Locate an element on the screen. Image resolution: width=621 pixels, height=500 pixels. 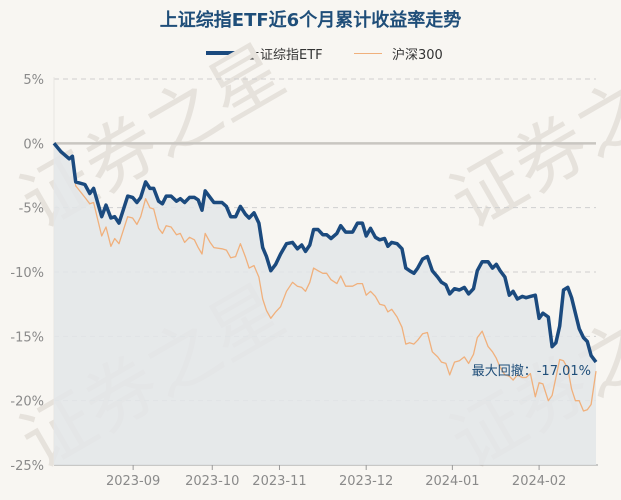
x-tick-label: 2023-10 is located at coordinates (212, 481).